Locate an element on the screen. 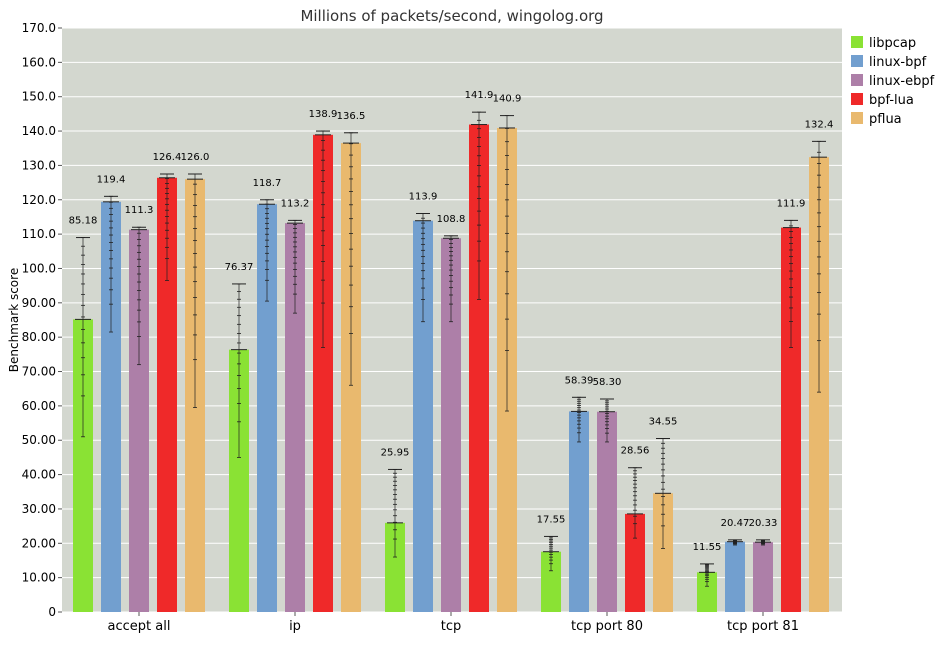  y-tick-label: 140.0 is located at coordinates (39, 131).